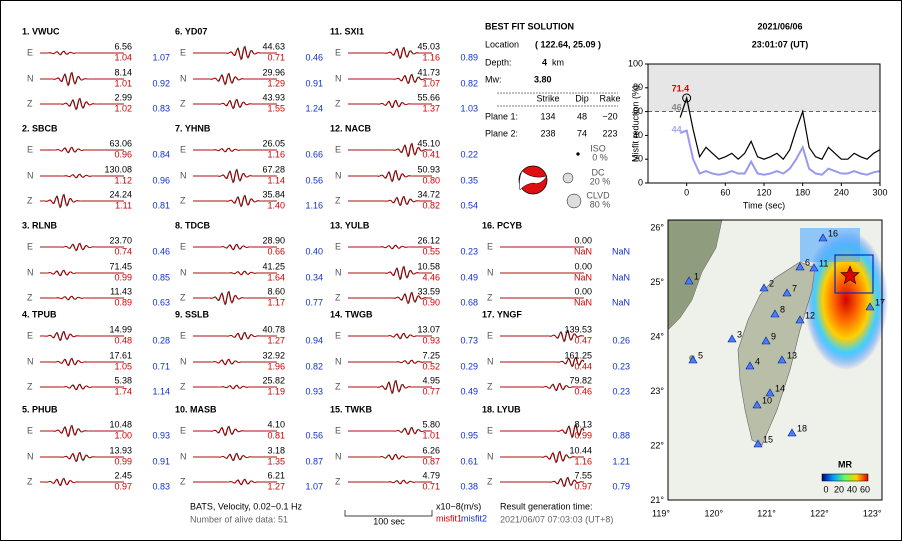  Describe the element at coordinates (314, 391) in the screenshot. I see `misfit2: 0.93` at that location.